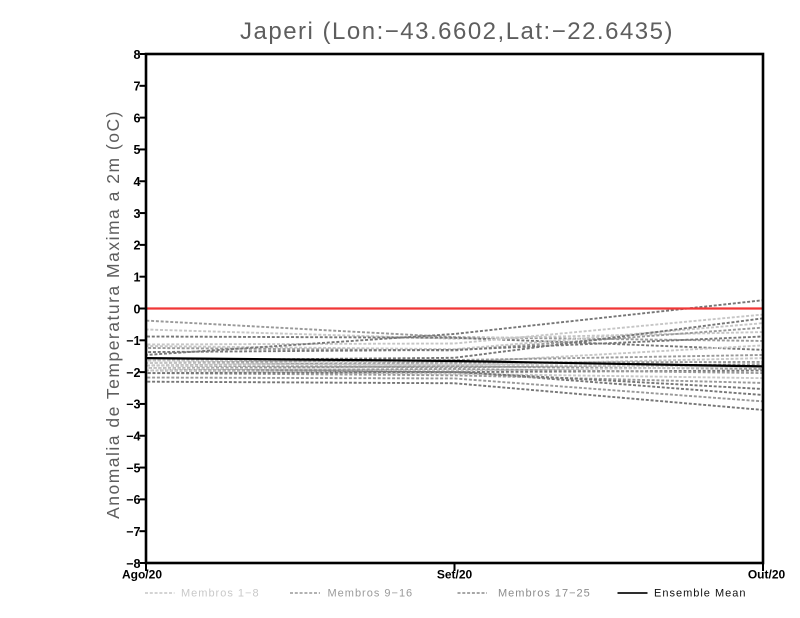 Image resolution: width=800 pixels, height=618 pixels. What do you see at coordinates (133, 437) in the screenshot?
I see `svg-text: −4` at bounding box center [133, 437].